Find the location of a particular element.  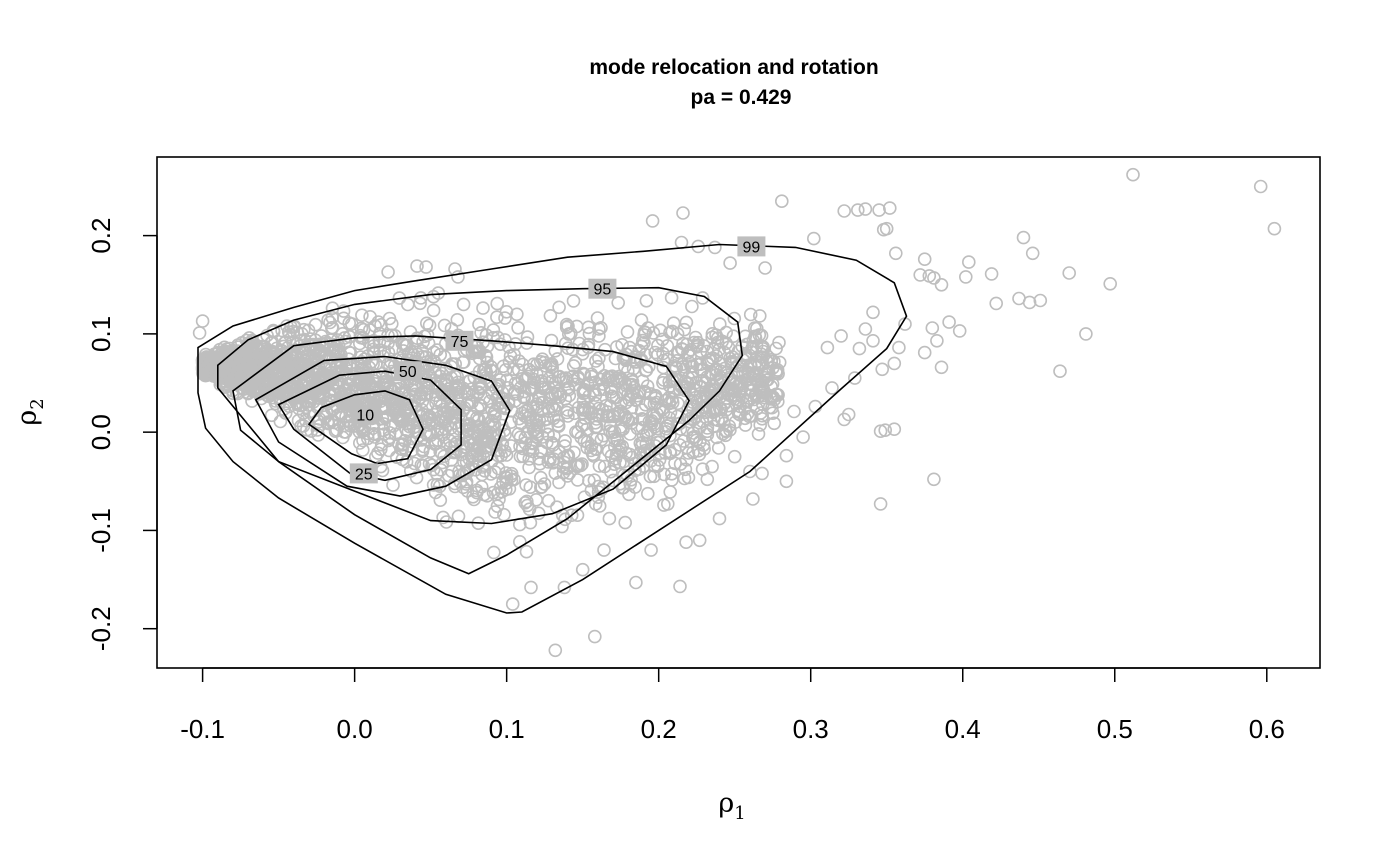

y-tick-label: -0.1 is located at coordinates (101, 530).